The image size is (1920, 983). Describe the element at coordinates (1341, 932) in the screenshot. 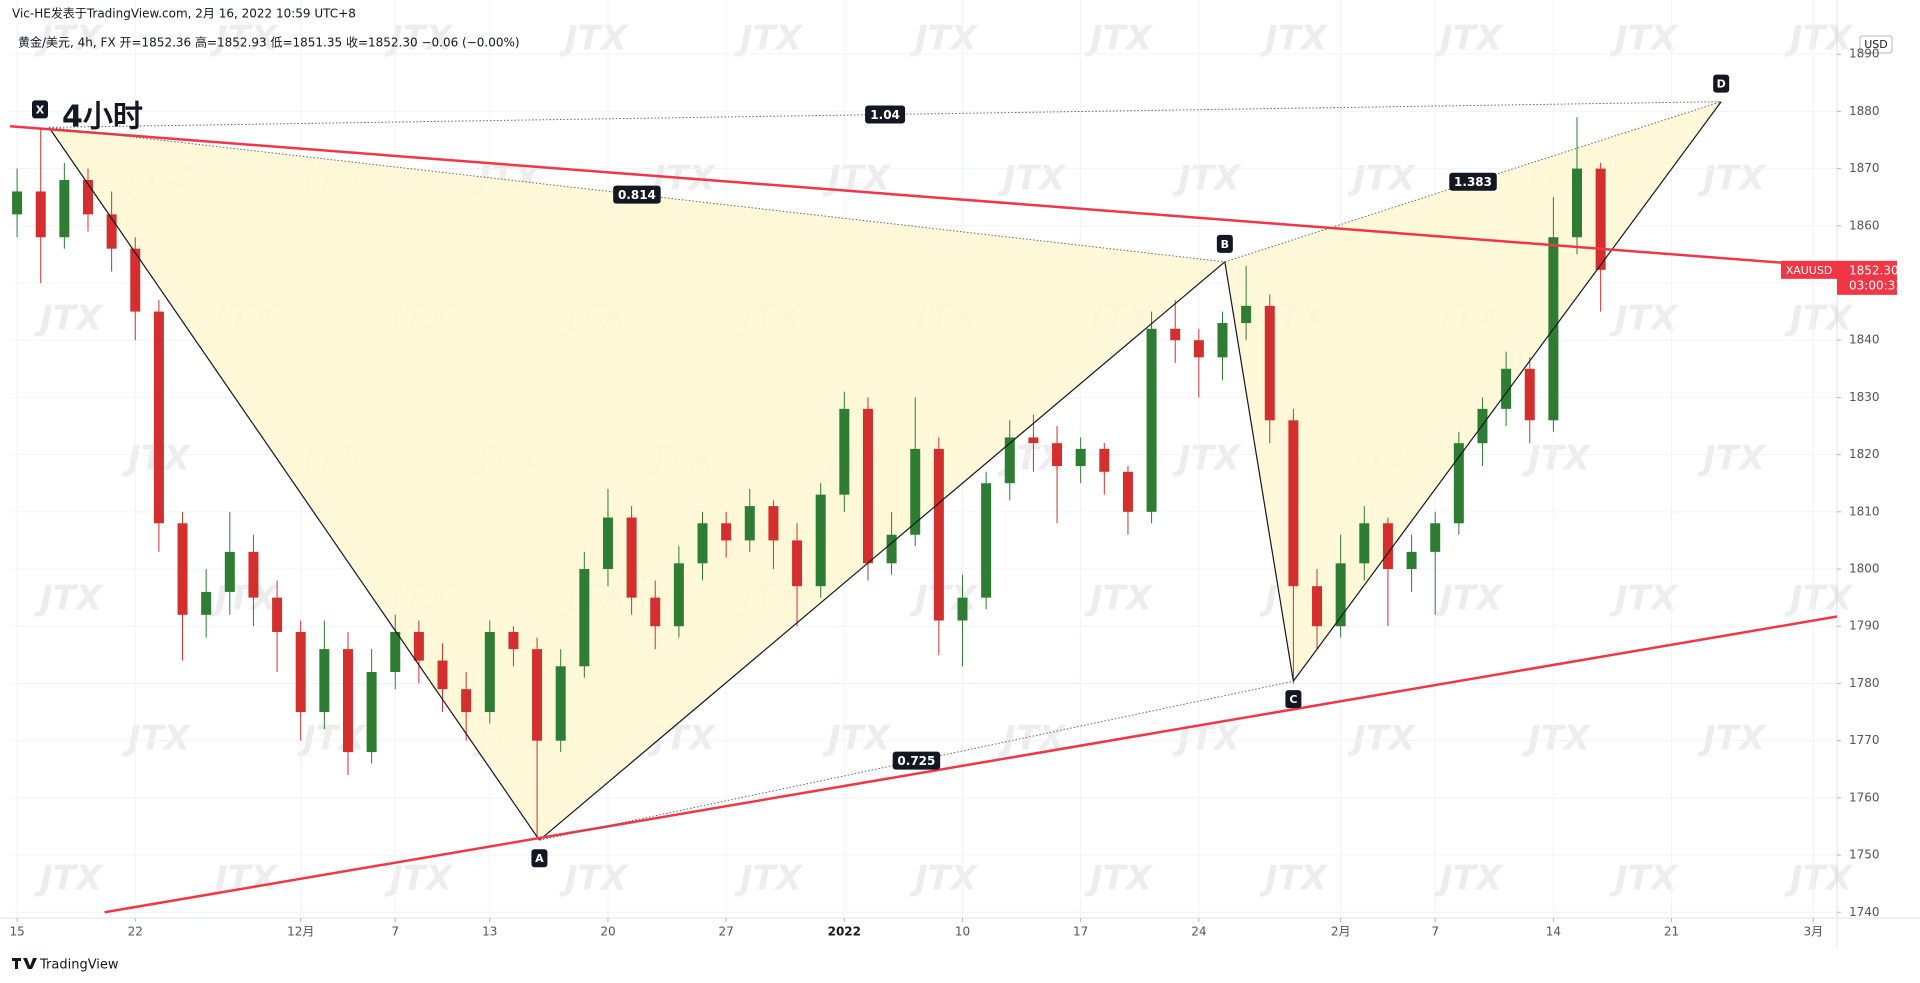

I see `x-tick-label: 2月` at that location.